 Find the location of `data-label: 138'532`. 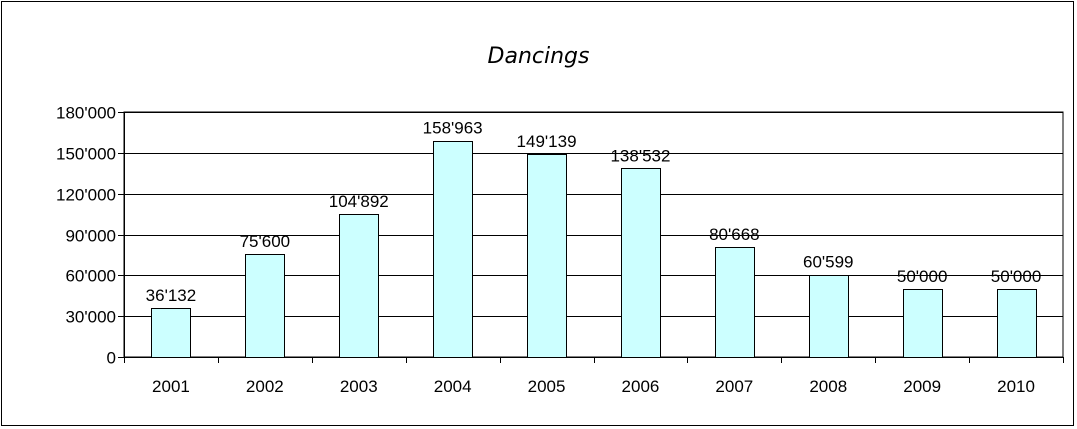

data-label: 138'532 is located at coordinates (640, 155).